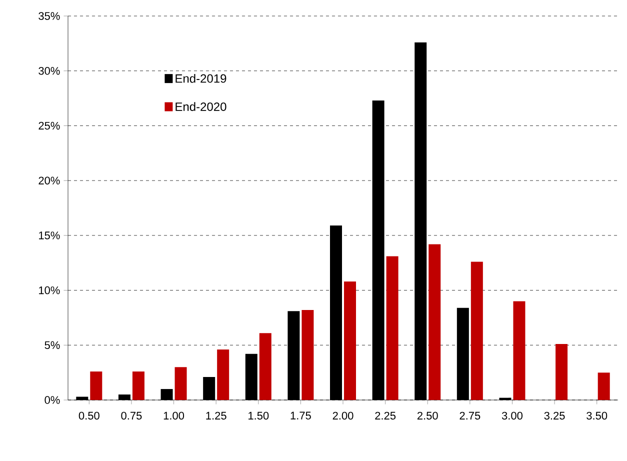  What do you see at coordinates (49, 290) in the screenshot?
I see `y-tick-label: 10%` at bounding box center [49, 290].